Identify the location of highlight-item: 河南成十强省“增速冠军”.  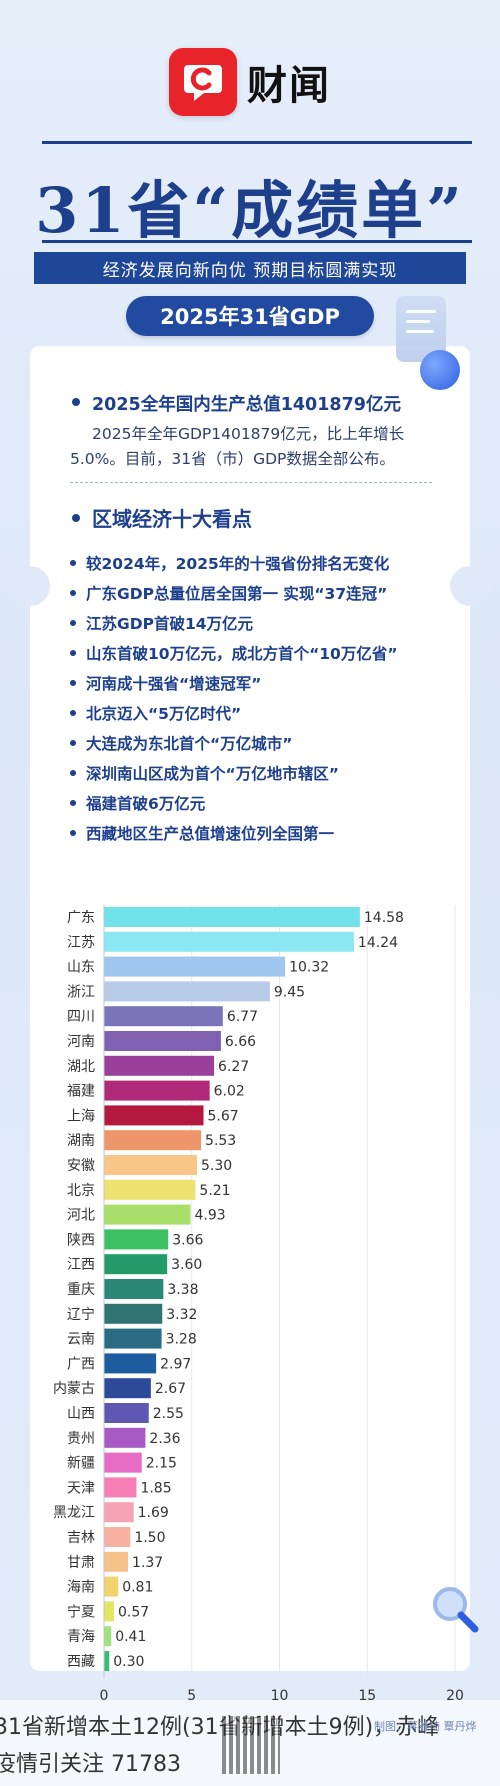
(165, 683).